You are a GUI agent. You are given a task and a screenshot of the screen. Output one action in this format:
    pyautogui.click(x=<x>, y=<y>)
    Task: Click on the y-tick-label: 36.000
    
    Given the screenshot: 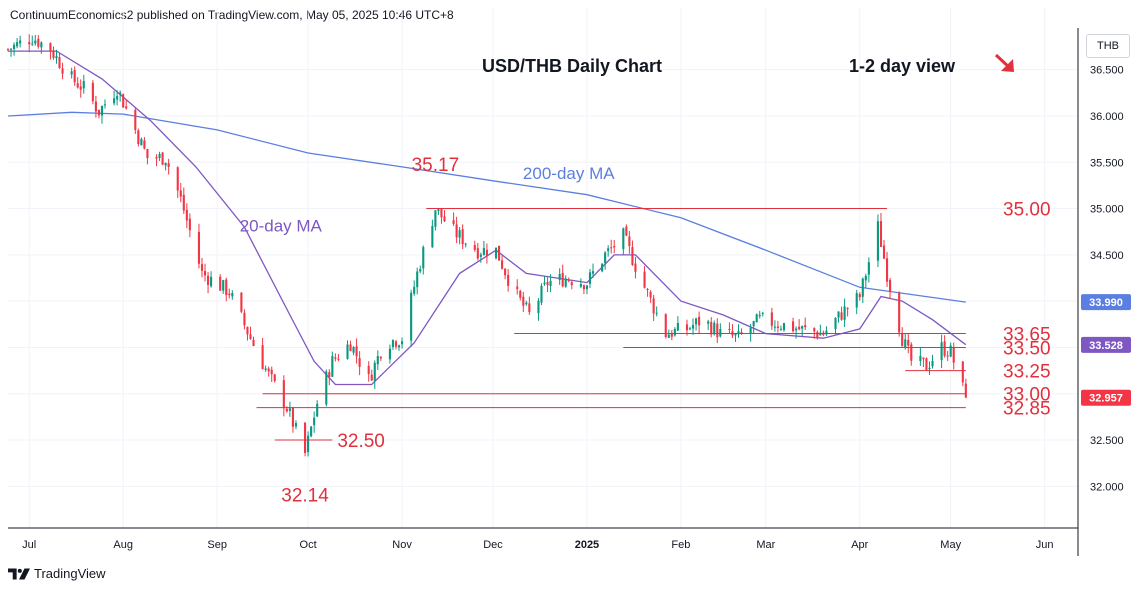 What is the action you would take?
    pyautogui.click(x=1107, y=117)
    